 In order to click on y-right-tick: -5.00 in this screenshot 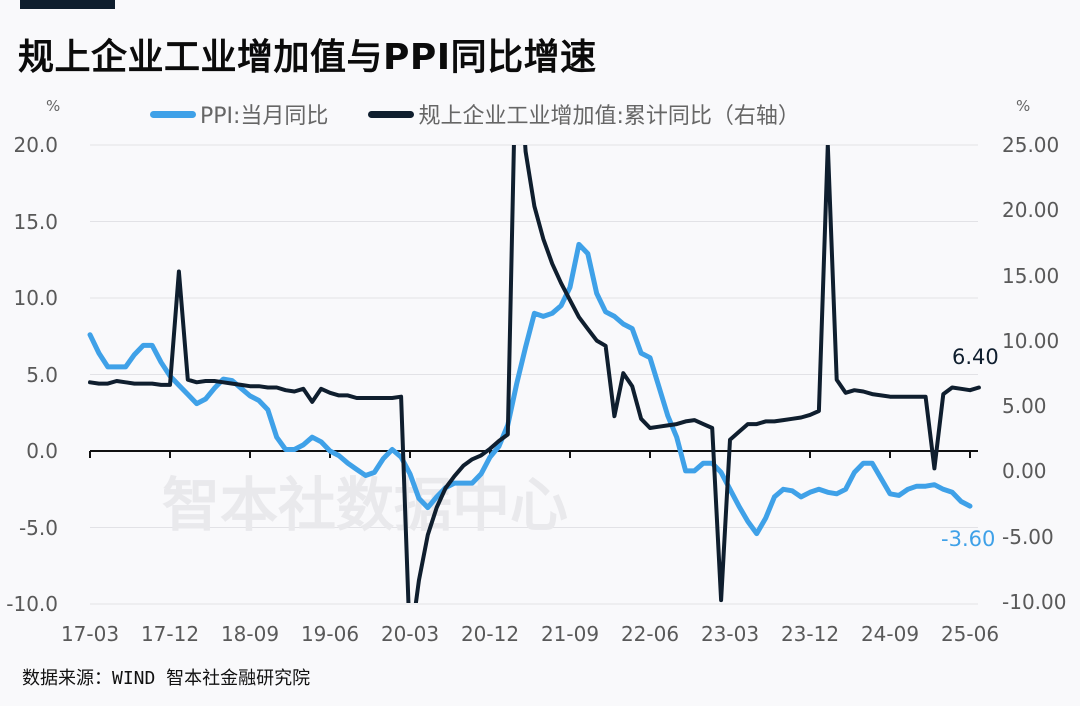, I will do `click(1028, 537)`.